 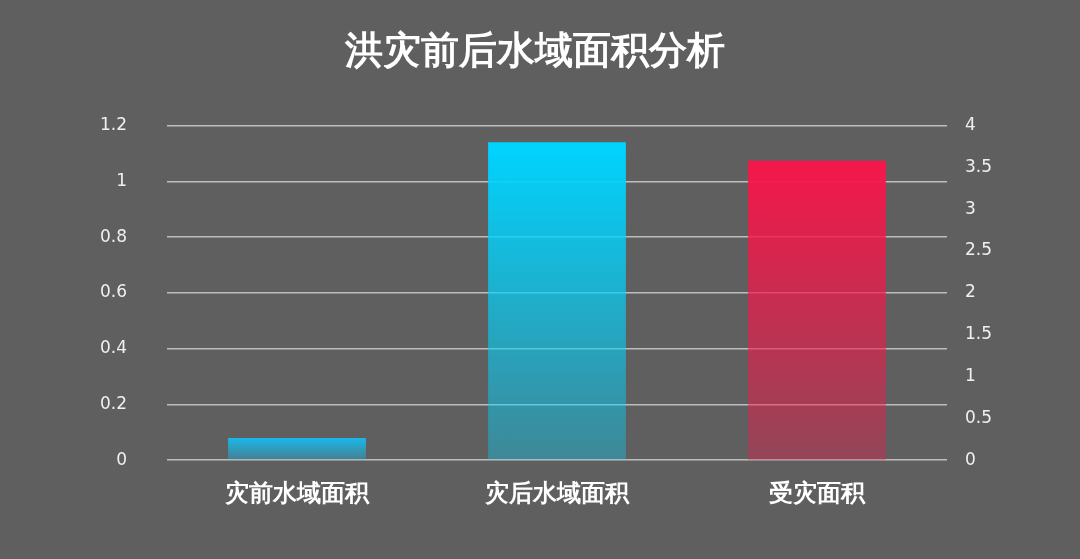 What do you see at coordinates (113, 235) in the screenshot?
I see `y-tick-label: 0.8` at bounding box center [113, 235].